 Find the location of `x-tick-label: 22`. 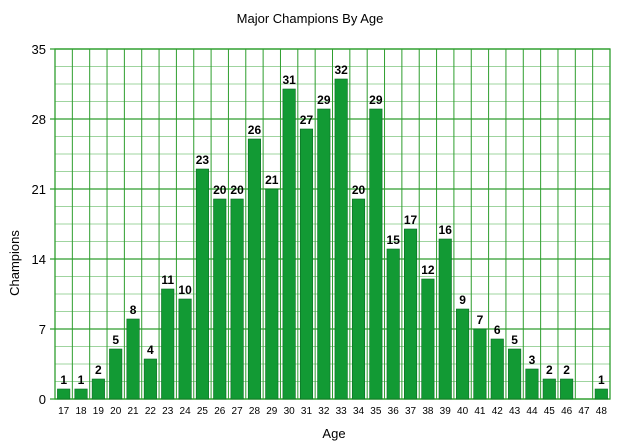

x-tick-label: 22 is located at coordinates (151, 411).